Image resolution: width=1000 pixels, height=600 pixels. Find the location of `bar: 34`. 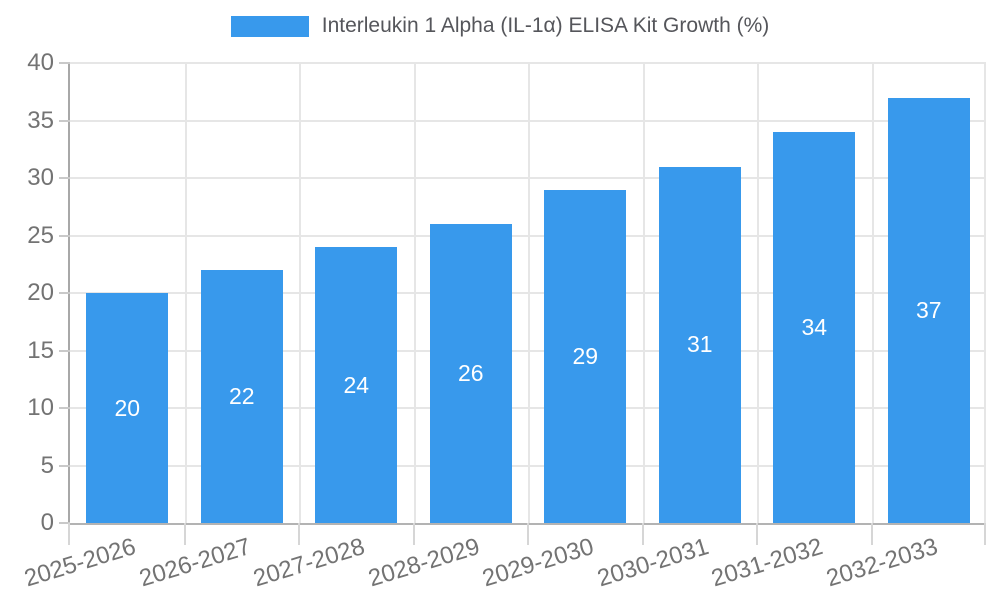

bar: 34 is located at coordinates (814, 327).